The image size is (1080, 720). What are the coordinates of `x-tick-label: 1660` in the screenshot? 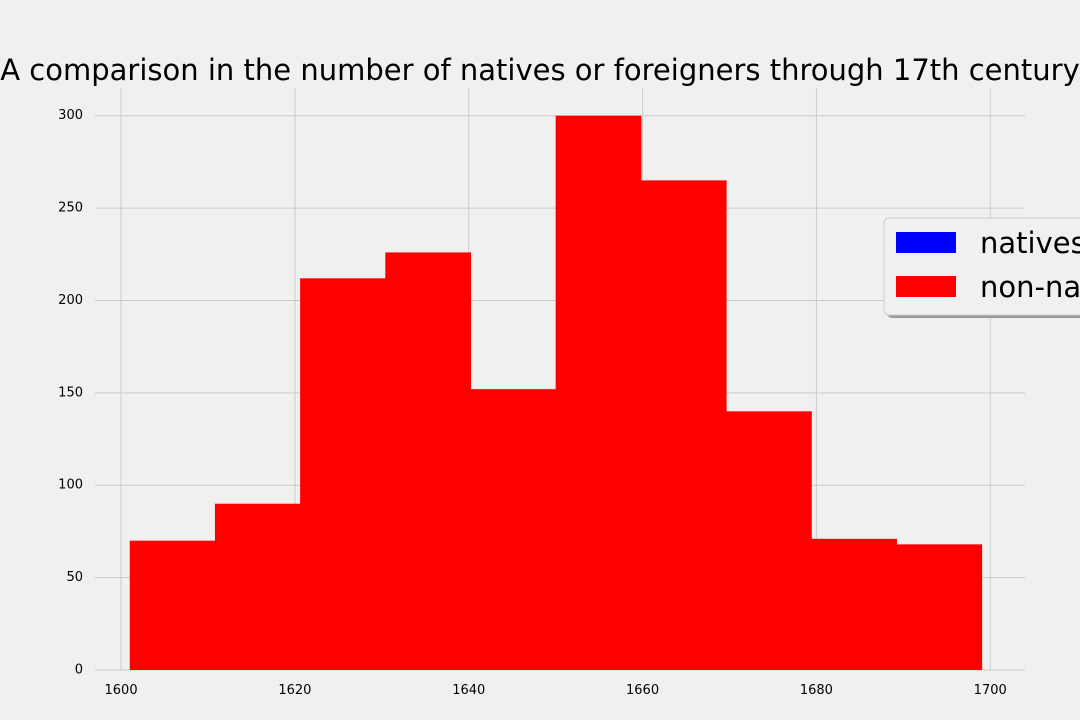 It's located at (642, 690).